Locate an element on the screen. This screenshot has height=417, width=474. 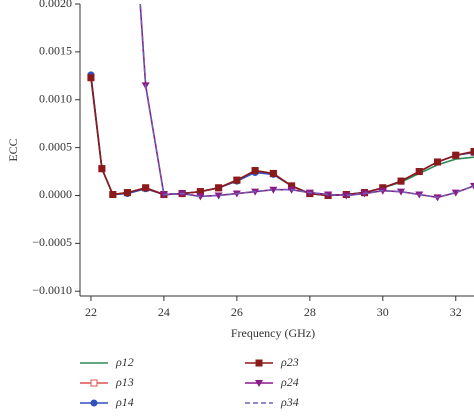
legend-label: ρ14 is located at coordinates (124, 402).